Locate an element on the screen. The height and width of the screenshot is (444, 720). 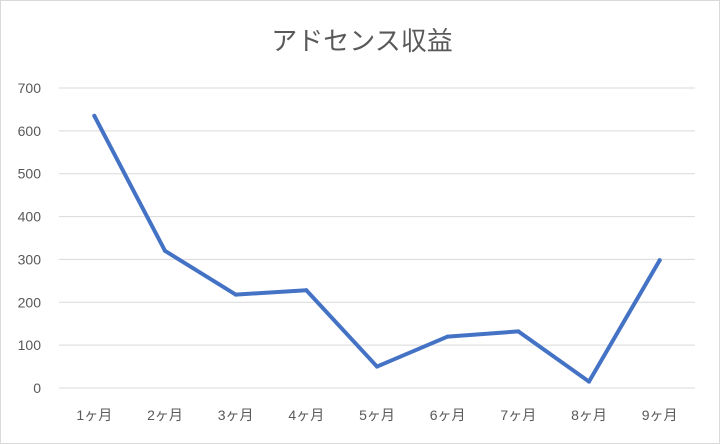
x-tick-label: 2ヶ月 is located at coordinates (165, 415).